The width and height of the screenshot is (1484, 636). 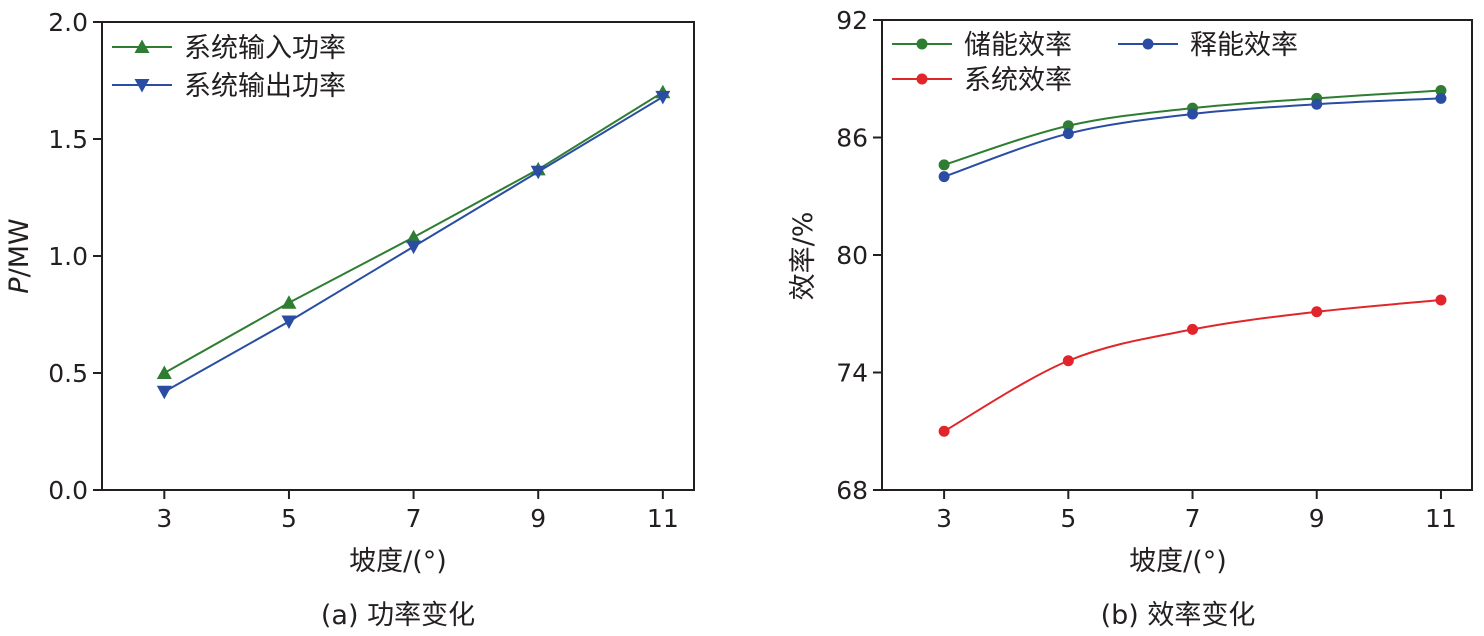 I want to click on legend-label-b-0: 储能效率, so click(x=1018, y=45).